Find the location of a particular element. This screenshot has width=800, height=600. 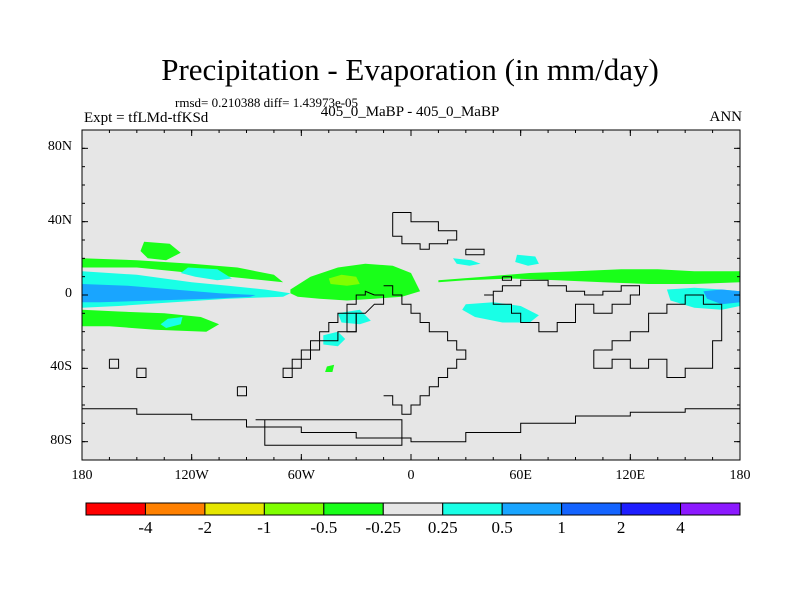

region-south-pacific-green is located at coordinates (151, 320).